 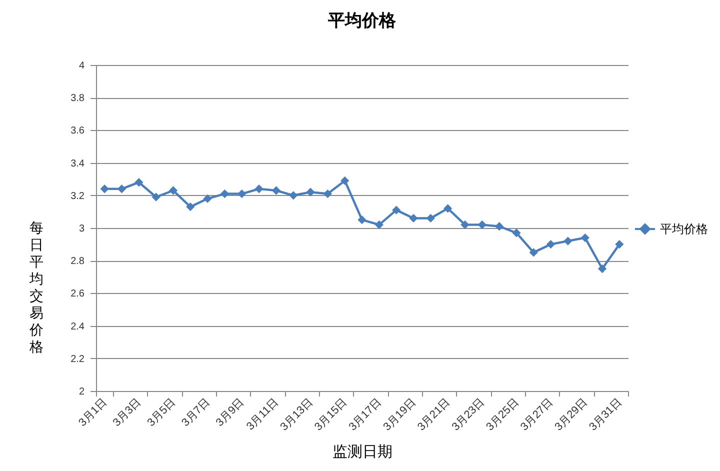 I want to click on y-tick-label: 2.2, so click(x=77, y=359).